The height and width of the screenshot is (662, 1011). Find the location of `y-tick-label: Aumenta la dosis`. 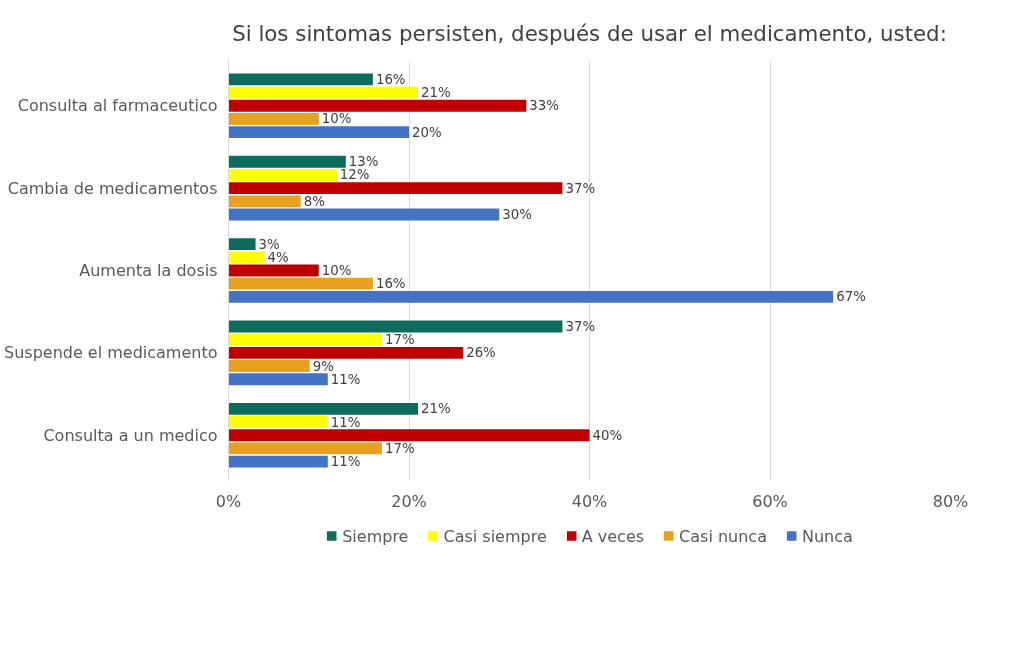

y-tick-label: Aumenta la dosis is located at coordinates (148, 270).